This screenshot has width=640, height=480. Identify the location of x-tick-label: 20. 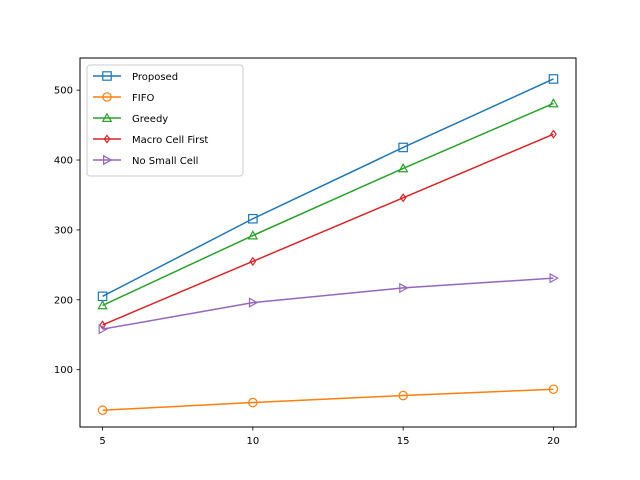
(553, 441).